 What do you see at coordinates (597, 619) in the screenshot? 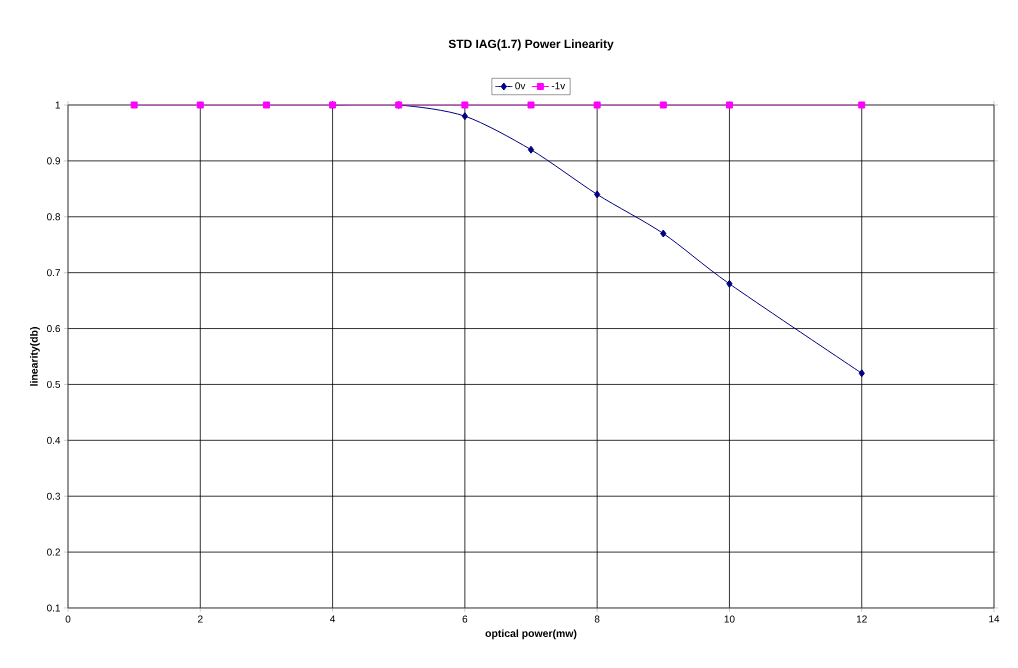
I see `x-tick-label: 8` at bounding box center [597, 619].